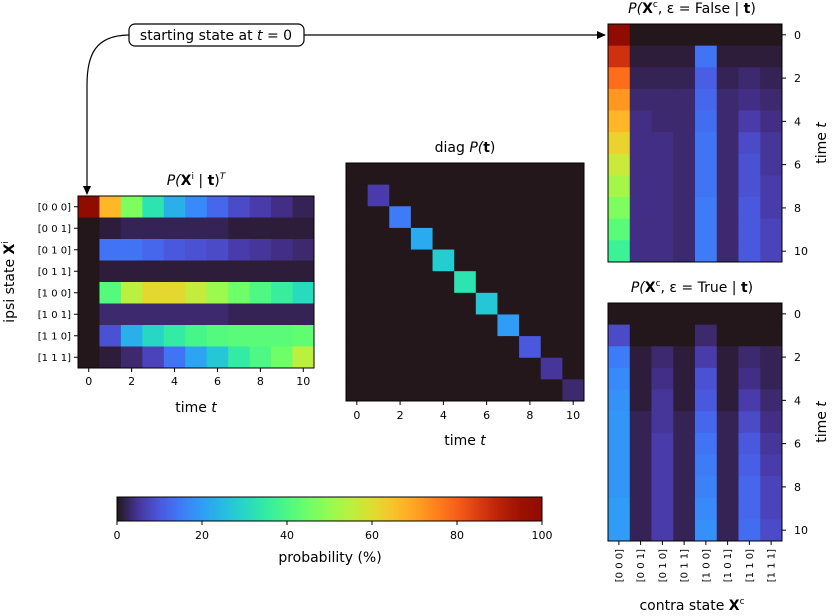 This screenshot has width=832, height=616. What do you see at coordinates (822, 143) in the screenshot?
I see `contra-false-ylabel: time t` at bounding box center [822, 143].